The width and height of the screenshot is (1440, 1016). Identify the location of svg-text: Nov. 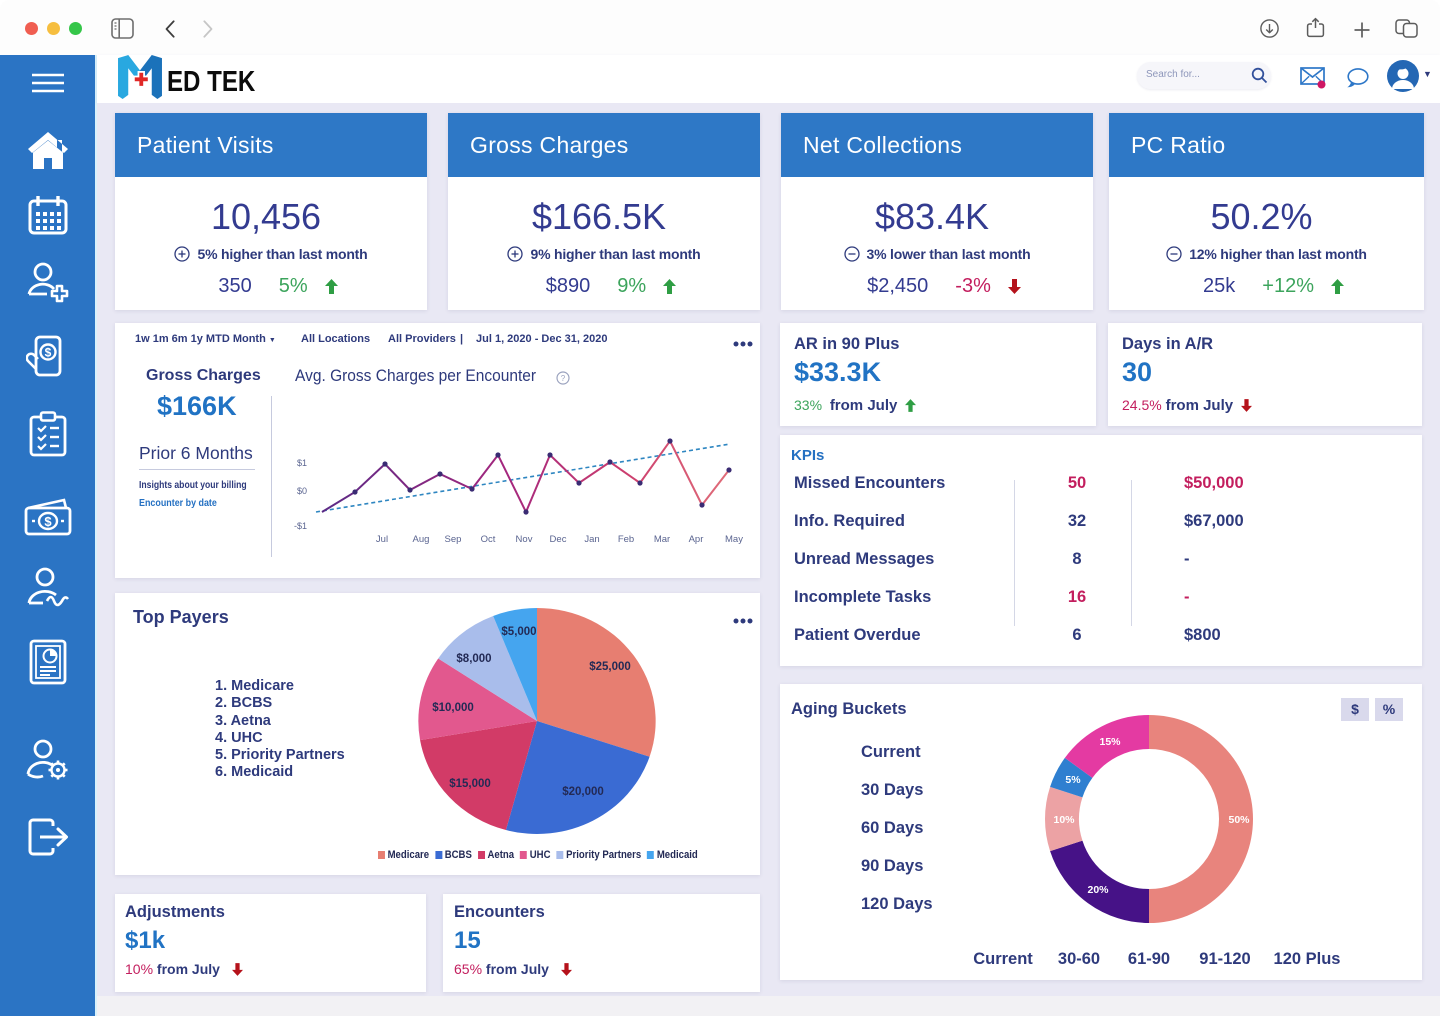
(524, 539).